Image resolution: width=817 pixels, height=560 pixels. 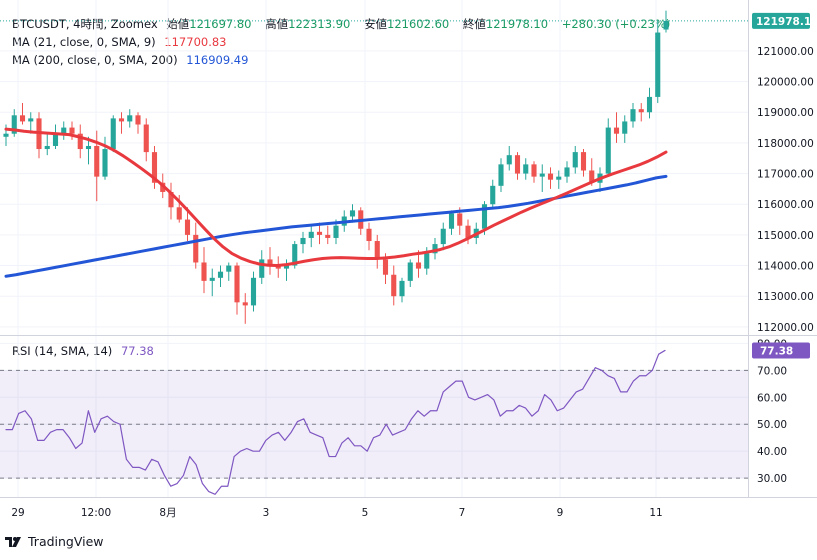 I want to click on rsi-badge-bg, so click(x=781, y=350).